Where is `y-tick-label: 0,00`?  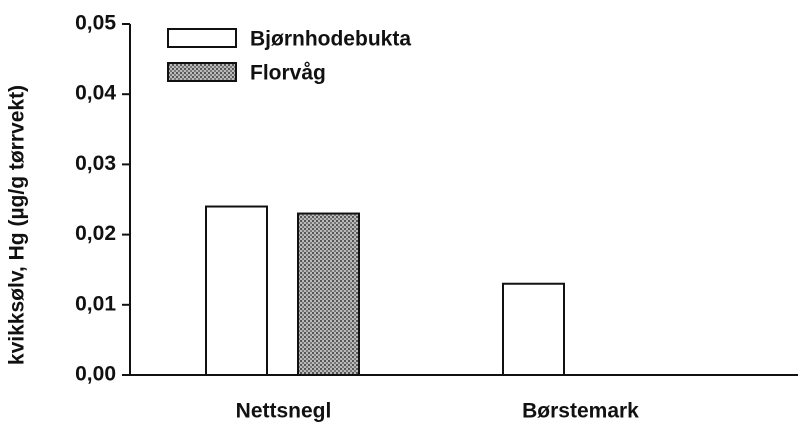
y-tick-label: 0,00 is located at coordinates (95, 374).